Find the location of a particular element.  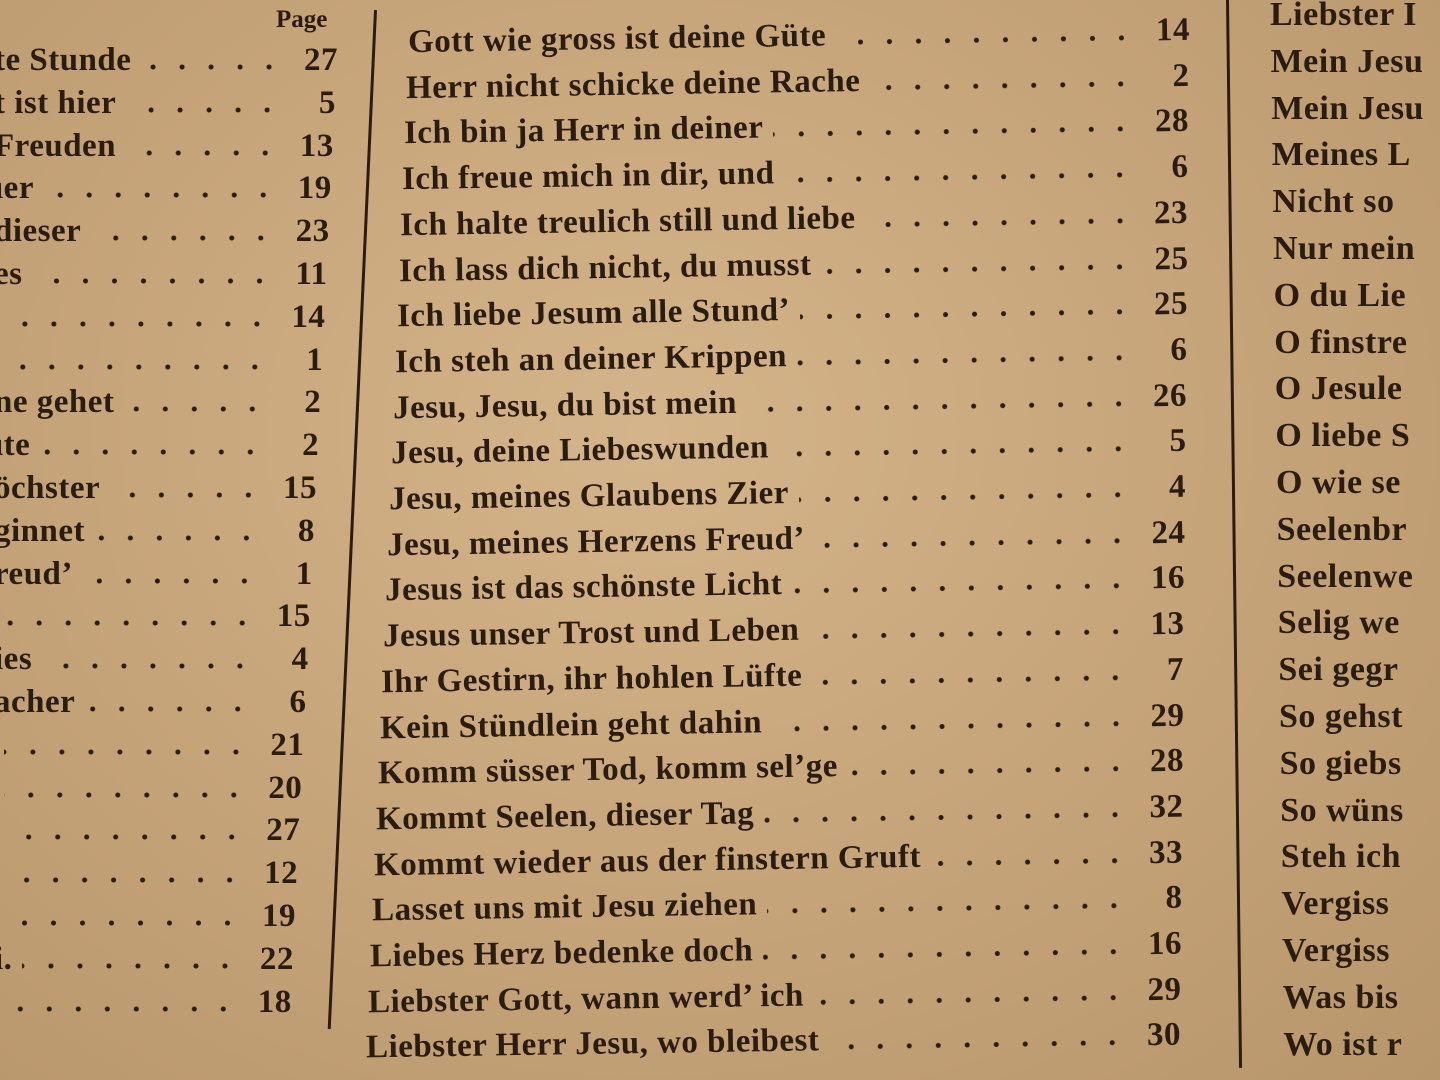

entry-title: So giebs is located at coordinates (1340, 763).